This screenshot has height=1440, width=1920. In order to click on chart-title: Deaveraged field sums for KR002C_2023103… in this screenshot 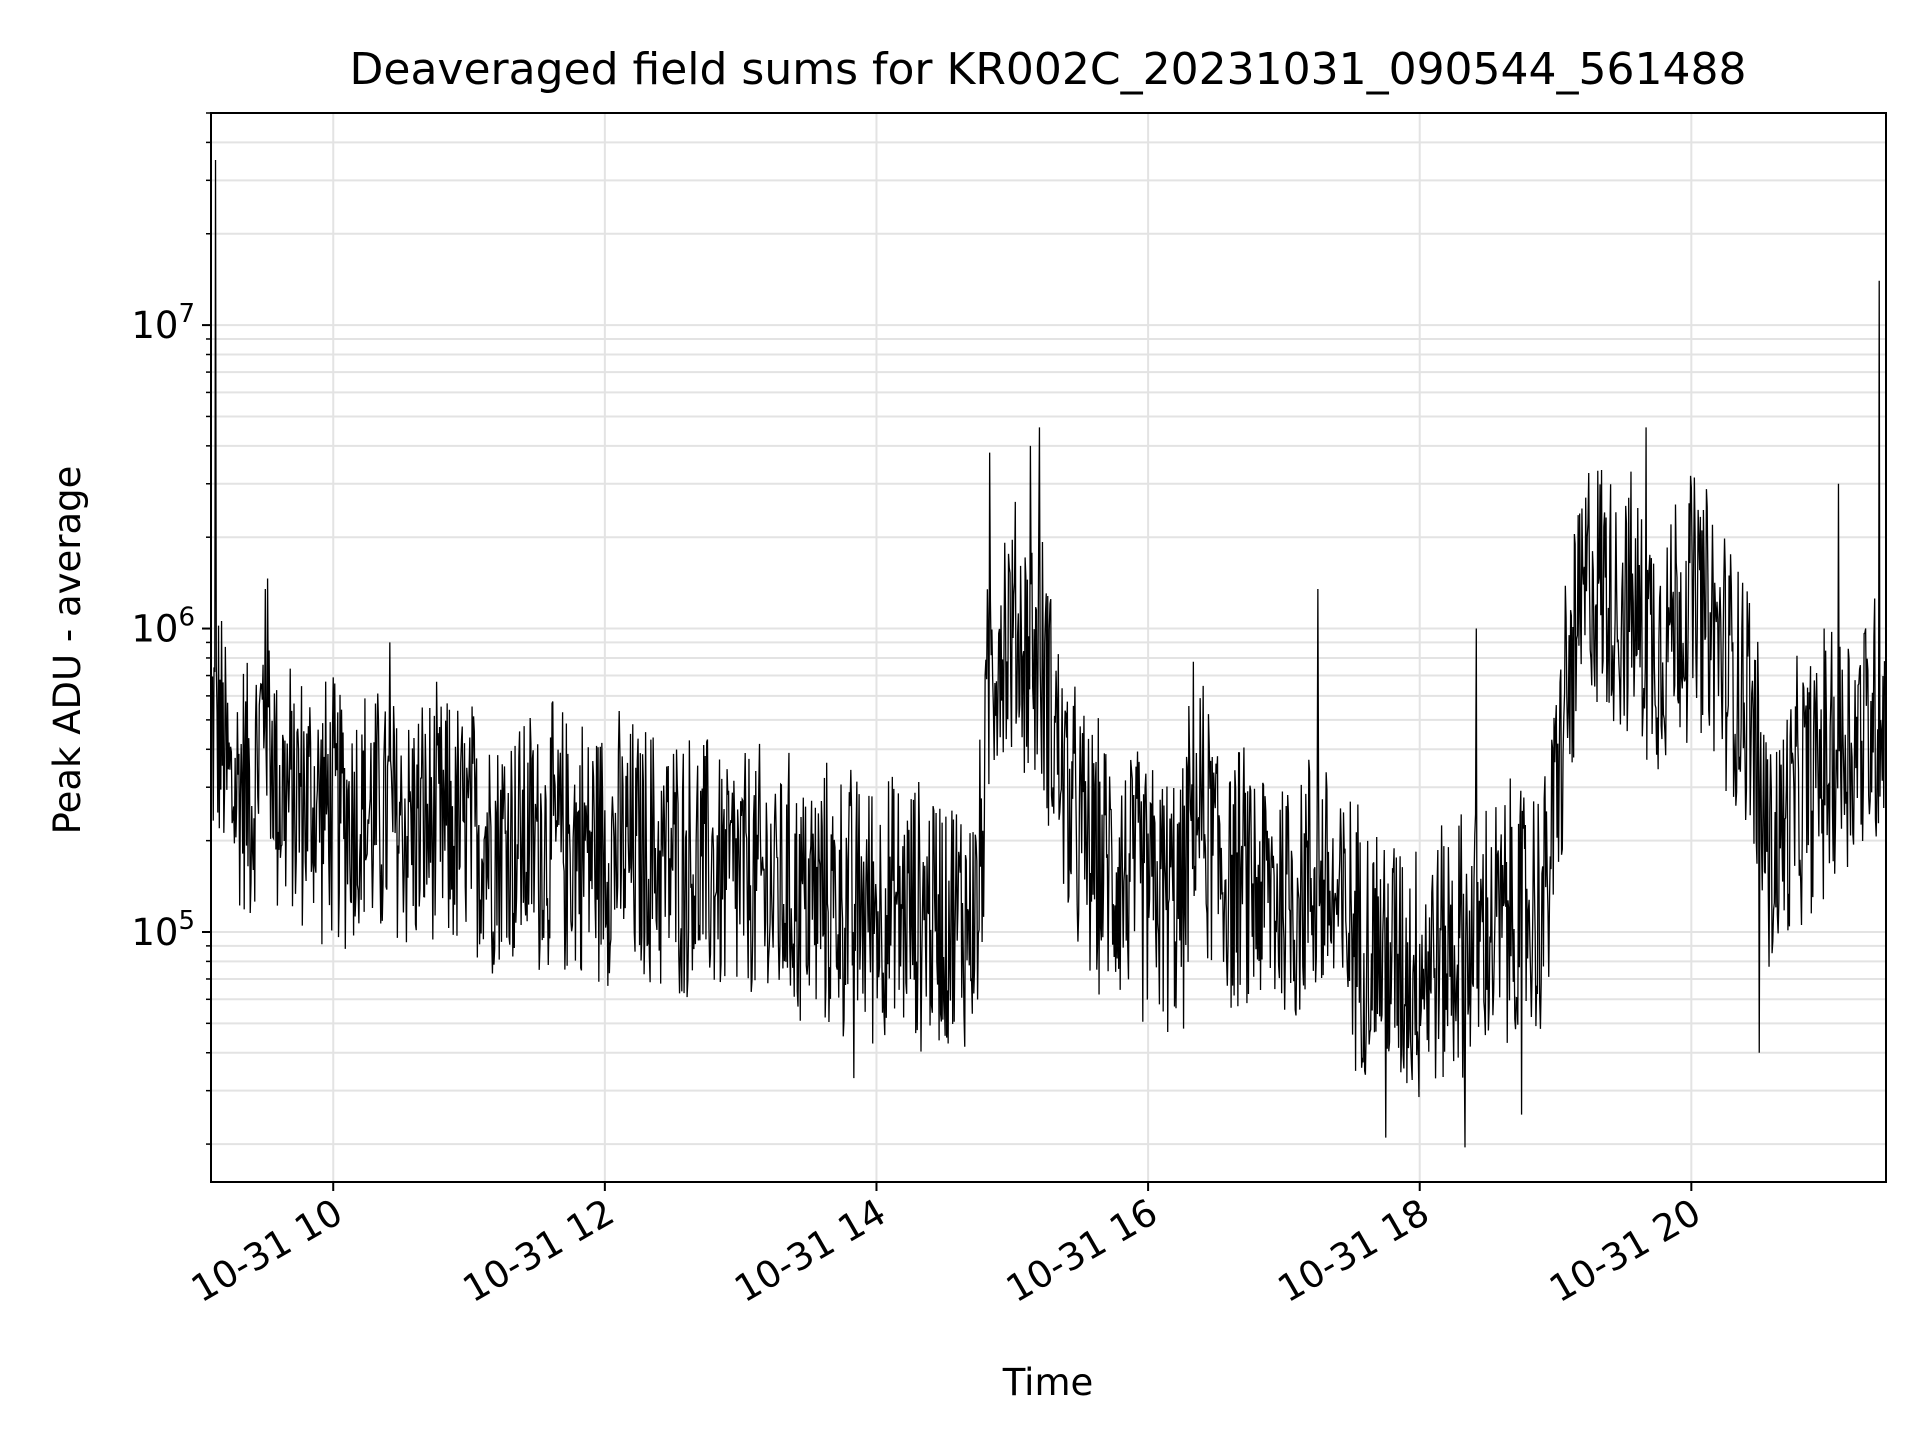, I will do `click(1048, 69)`.